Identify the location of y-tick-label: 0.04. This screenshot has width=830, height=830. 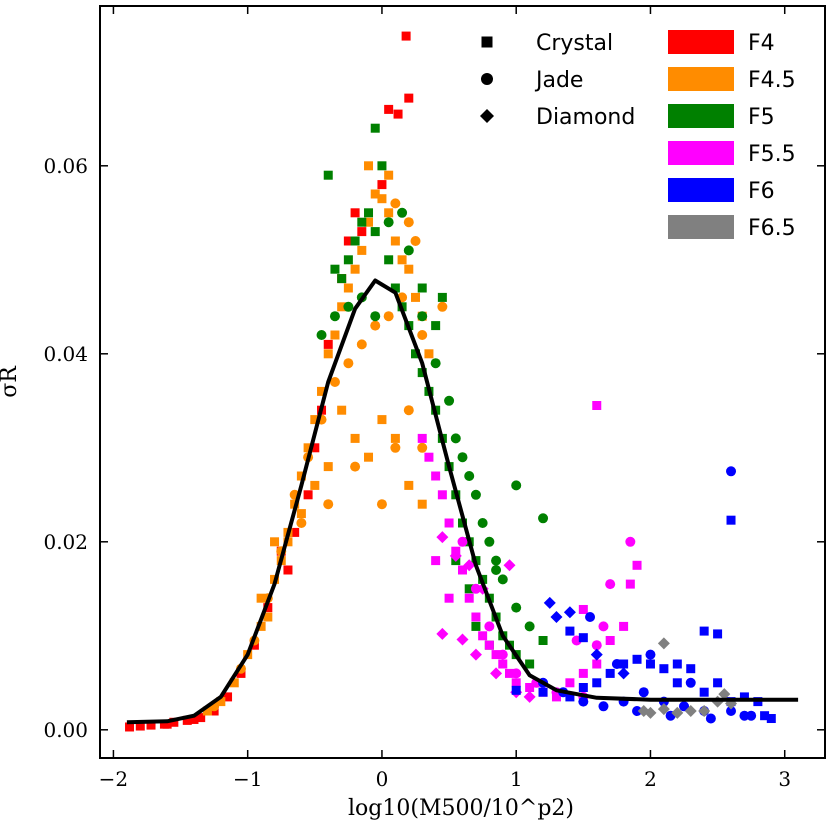
(65, 354).